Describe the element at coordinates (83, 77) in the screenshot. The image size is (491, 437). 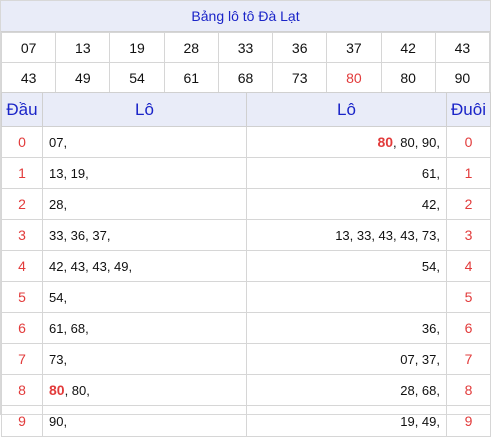
I see `number-cell: 49` at that location.